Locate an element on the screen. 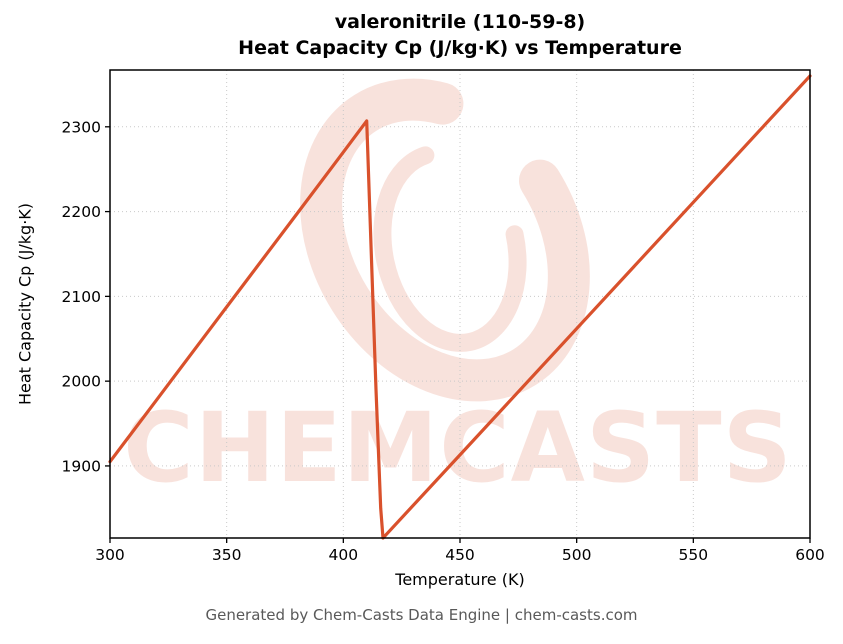 The width and height of the screenshot is (843, 644). svg-text: 300 is located at coordinates (110, 555).